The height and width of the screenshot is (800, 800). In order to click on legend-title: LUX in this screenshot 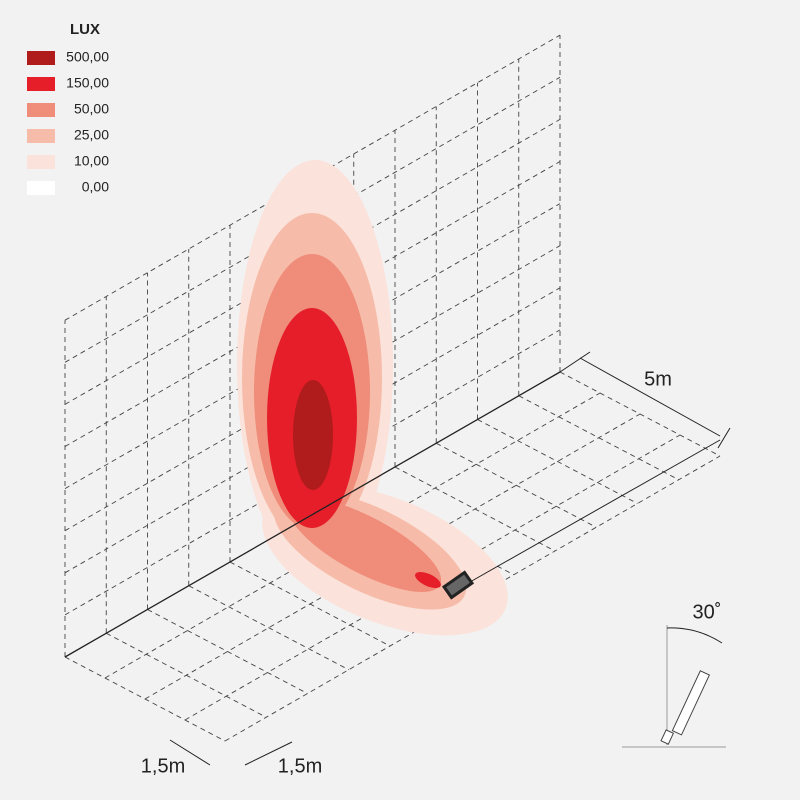, I will do `click(85, 29)`.